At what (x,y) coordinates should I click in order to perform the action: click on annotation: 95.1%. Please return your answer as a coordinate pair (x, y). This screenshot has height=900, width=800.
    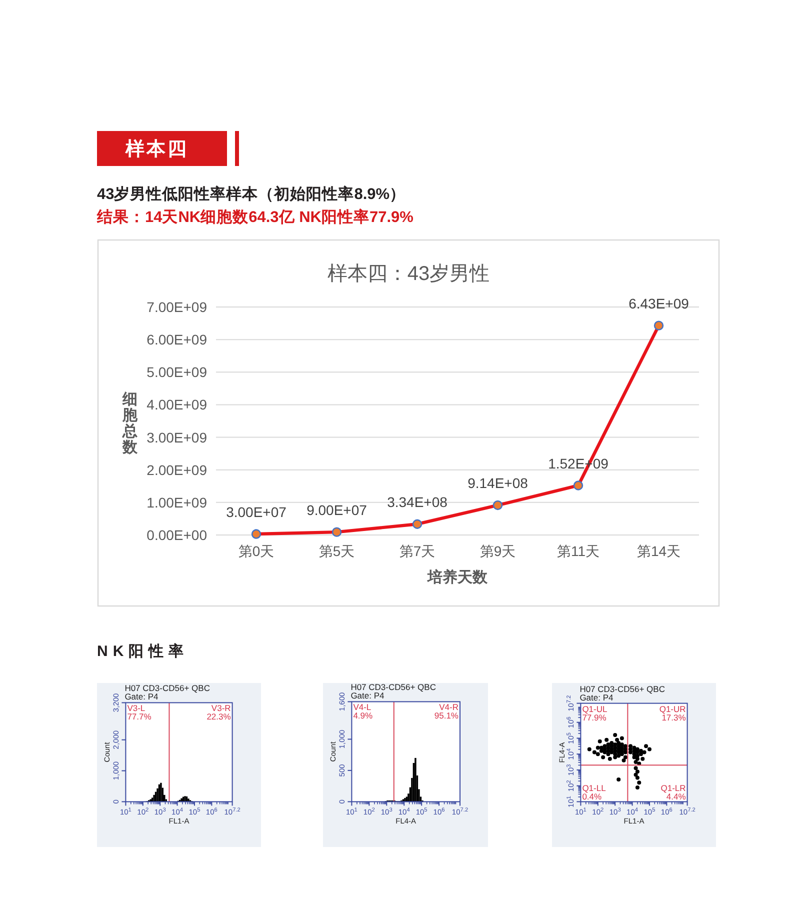
    Looking at the image, I should click on (446, 715).